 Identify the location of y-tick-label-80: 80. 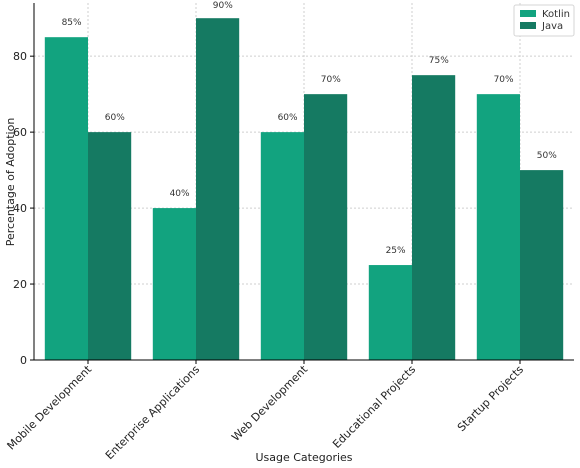
(20, 56).